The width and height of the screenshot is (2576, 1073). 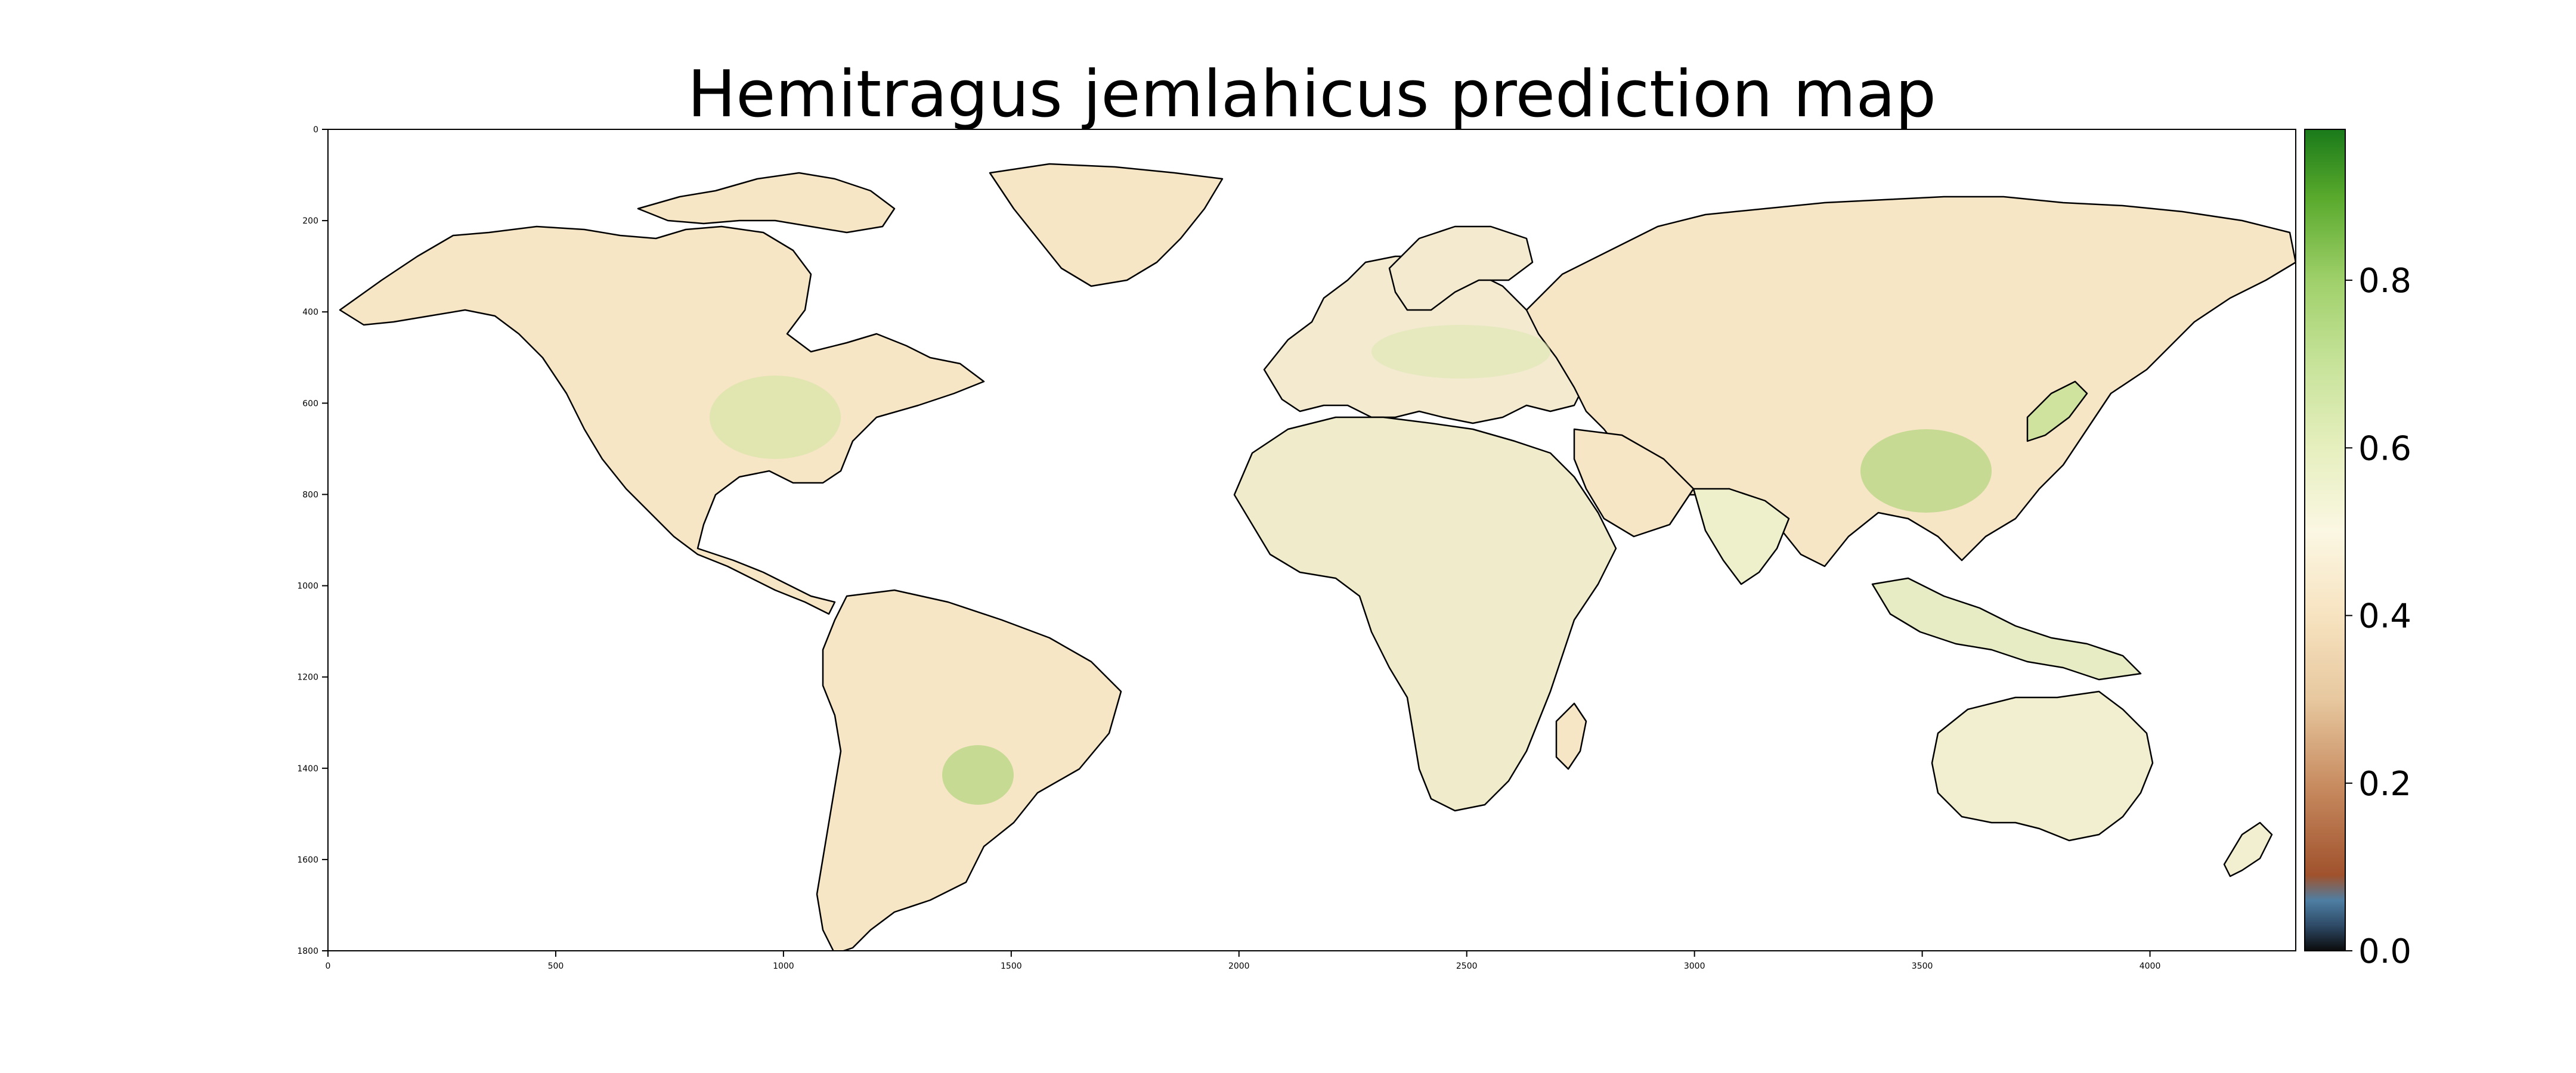 I want to click on x-tick-label: 3000, so click(x=1694, y=966).